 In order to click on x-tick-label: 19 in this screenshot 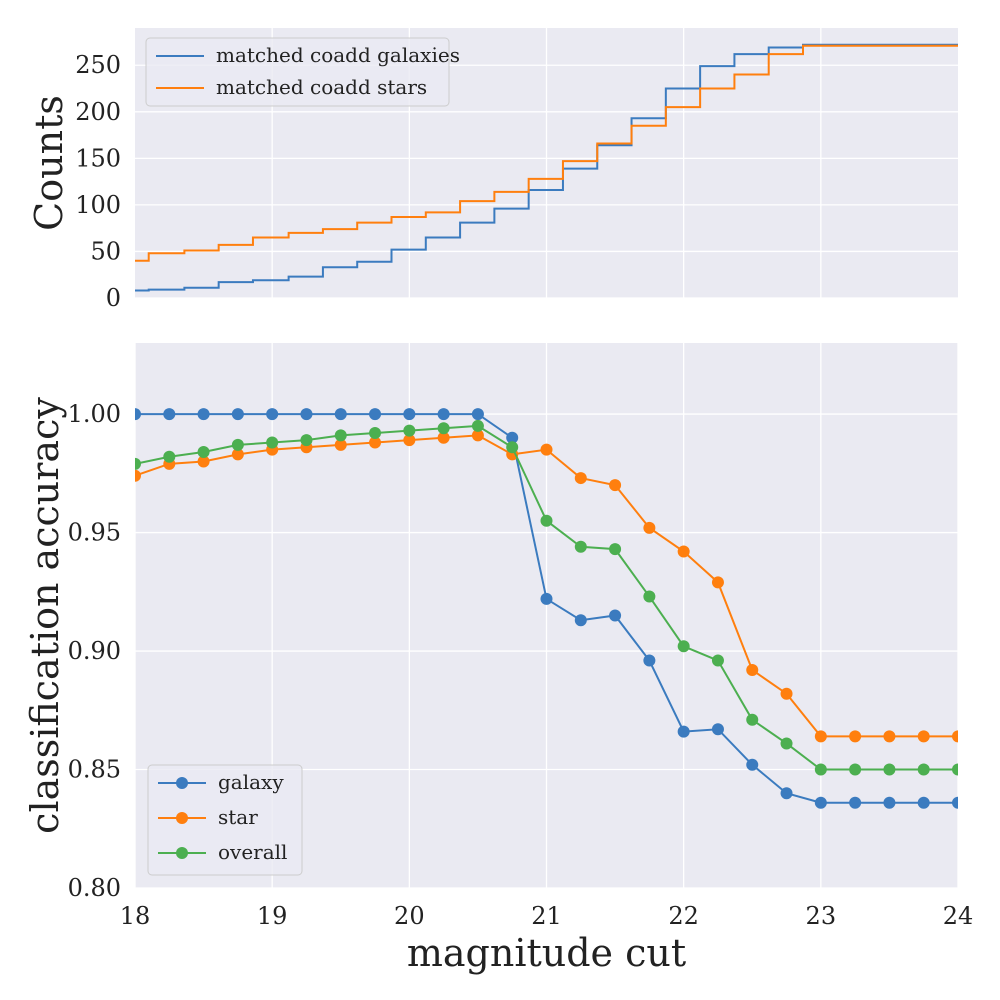, I will do `click(272, 916)`.